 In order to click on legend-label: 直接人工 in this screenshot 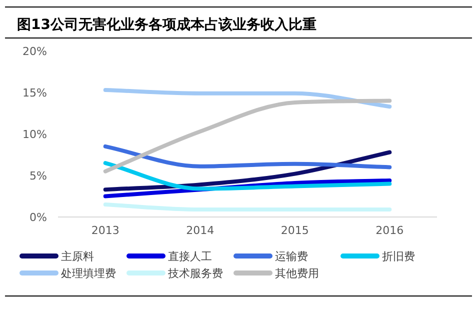, I will do `click(190, 256)`.